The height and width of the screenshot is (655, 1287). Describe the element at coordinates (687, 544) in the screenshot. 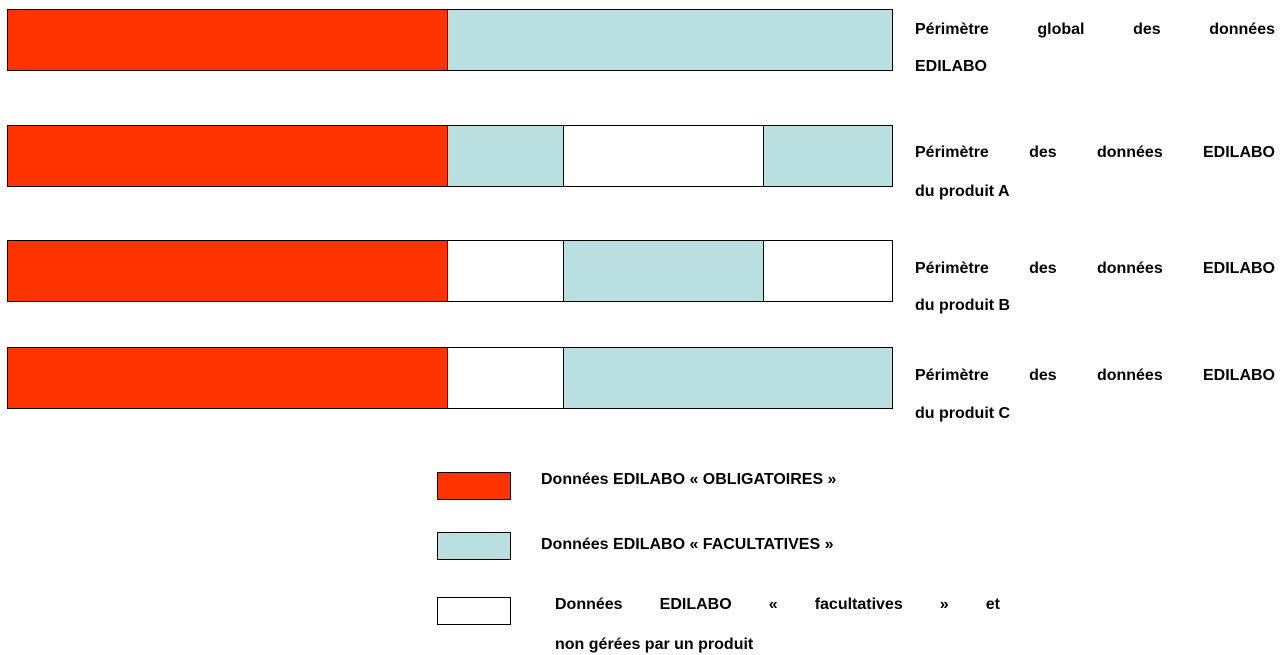

I see `legend-label: Données EDILABO « FACULTATIVES »` at that location.